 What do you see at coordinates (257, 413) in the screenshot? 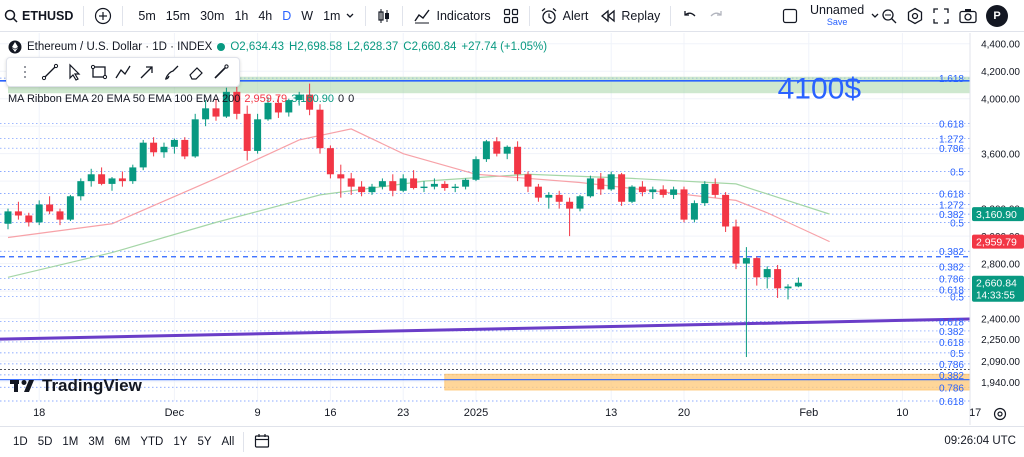
I see `time-tick-label: 9` at bounding box center [257, 413].